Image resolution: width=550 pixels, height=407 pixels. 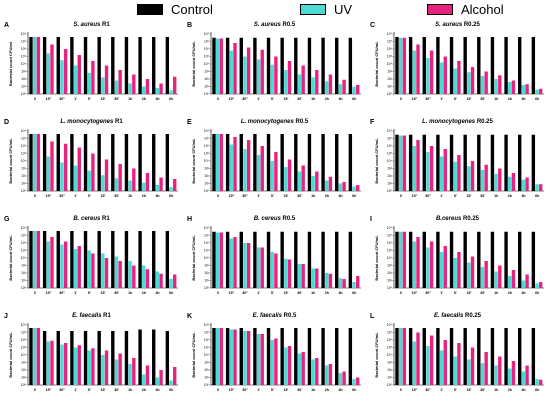 What do you see at coordinates (390, 340) in the screenshot?
I see `y-tick-label: 10⁶` at bounding box center [390, 340].